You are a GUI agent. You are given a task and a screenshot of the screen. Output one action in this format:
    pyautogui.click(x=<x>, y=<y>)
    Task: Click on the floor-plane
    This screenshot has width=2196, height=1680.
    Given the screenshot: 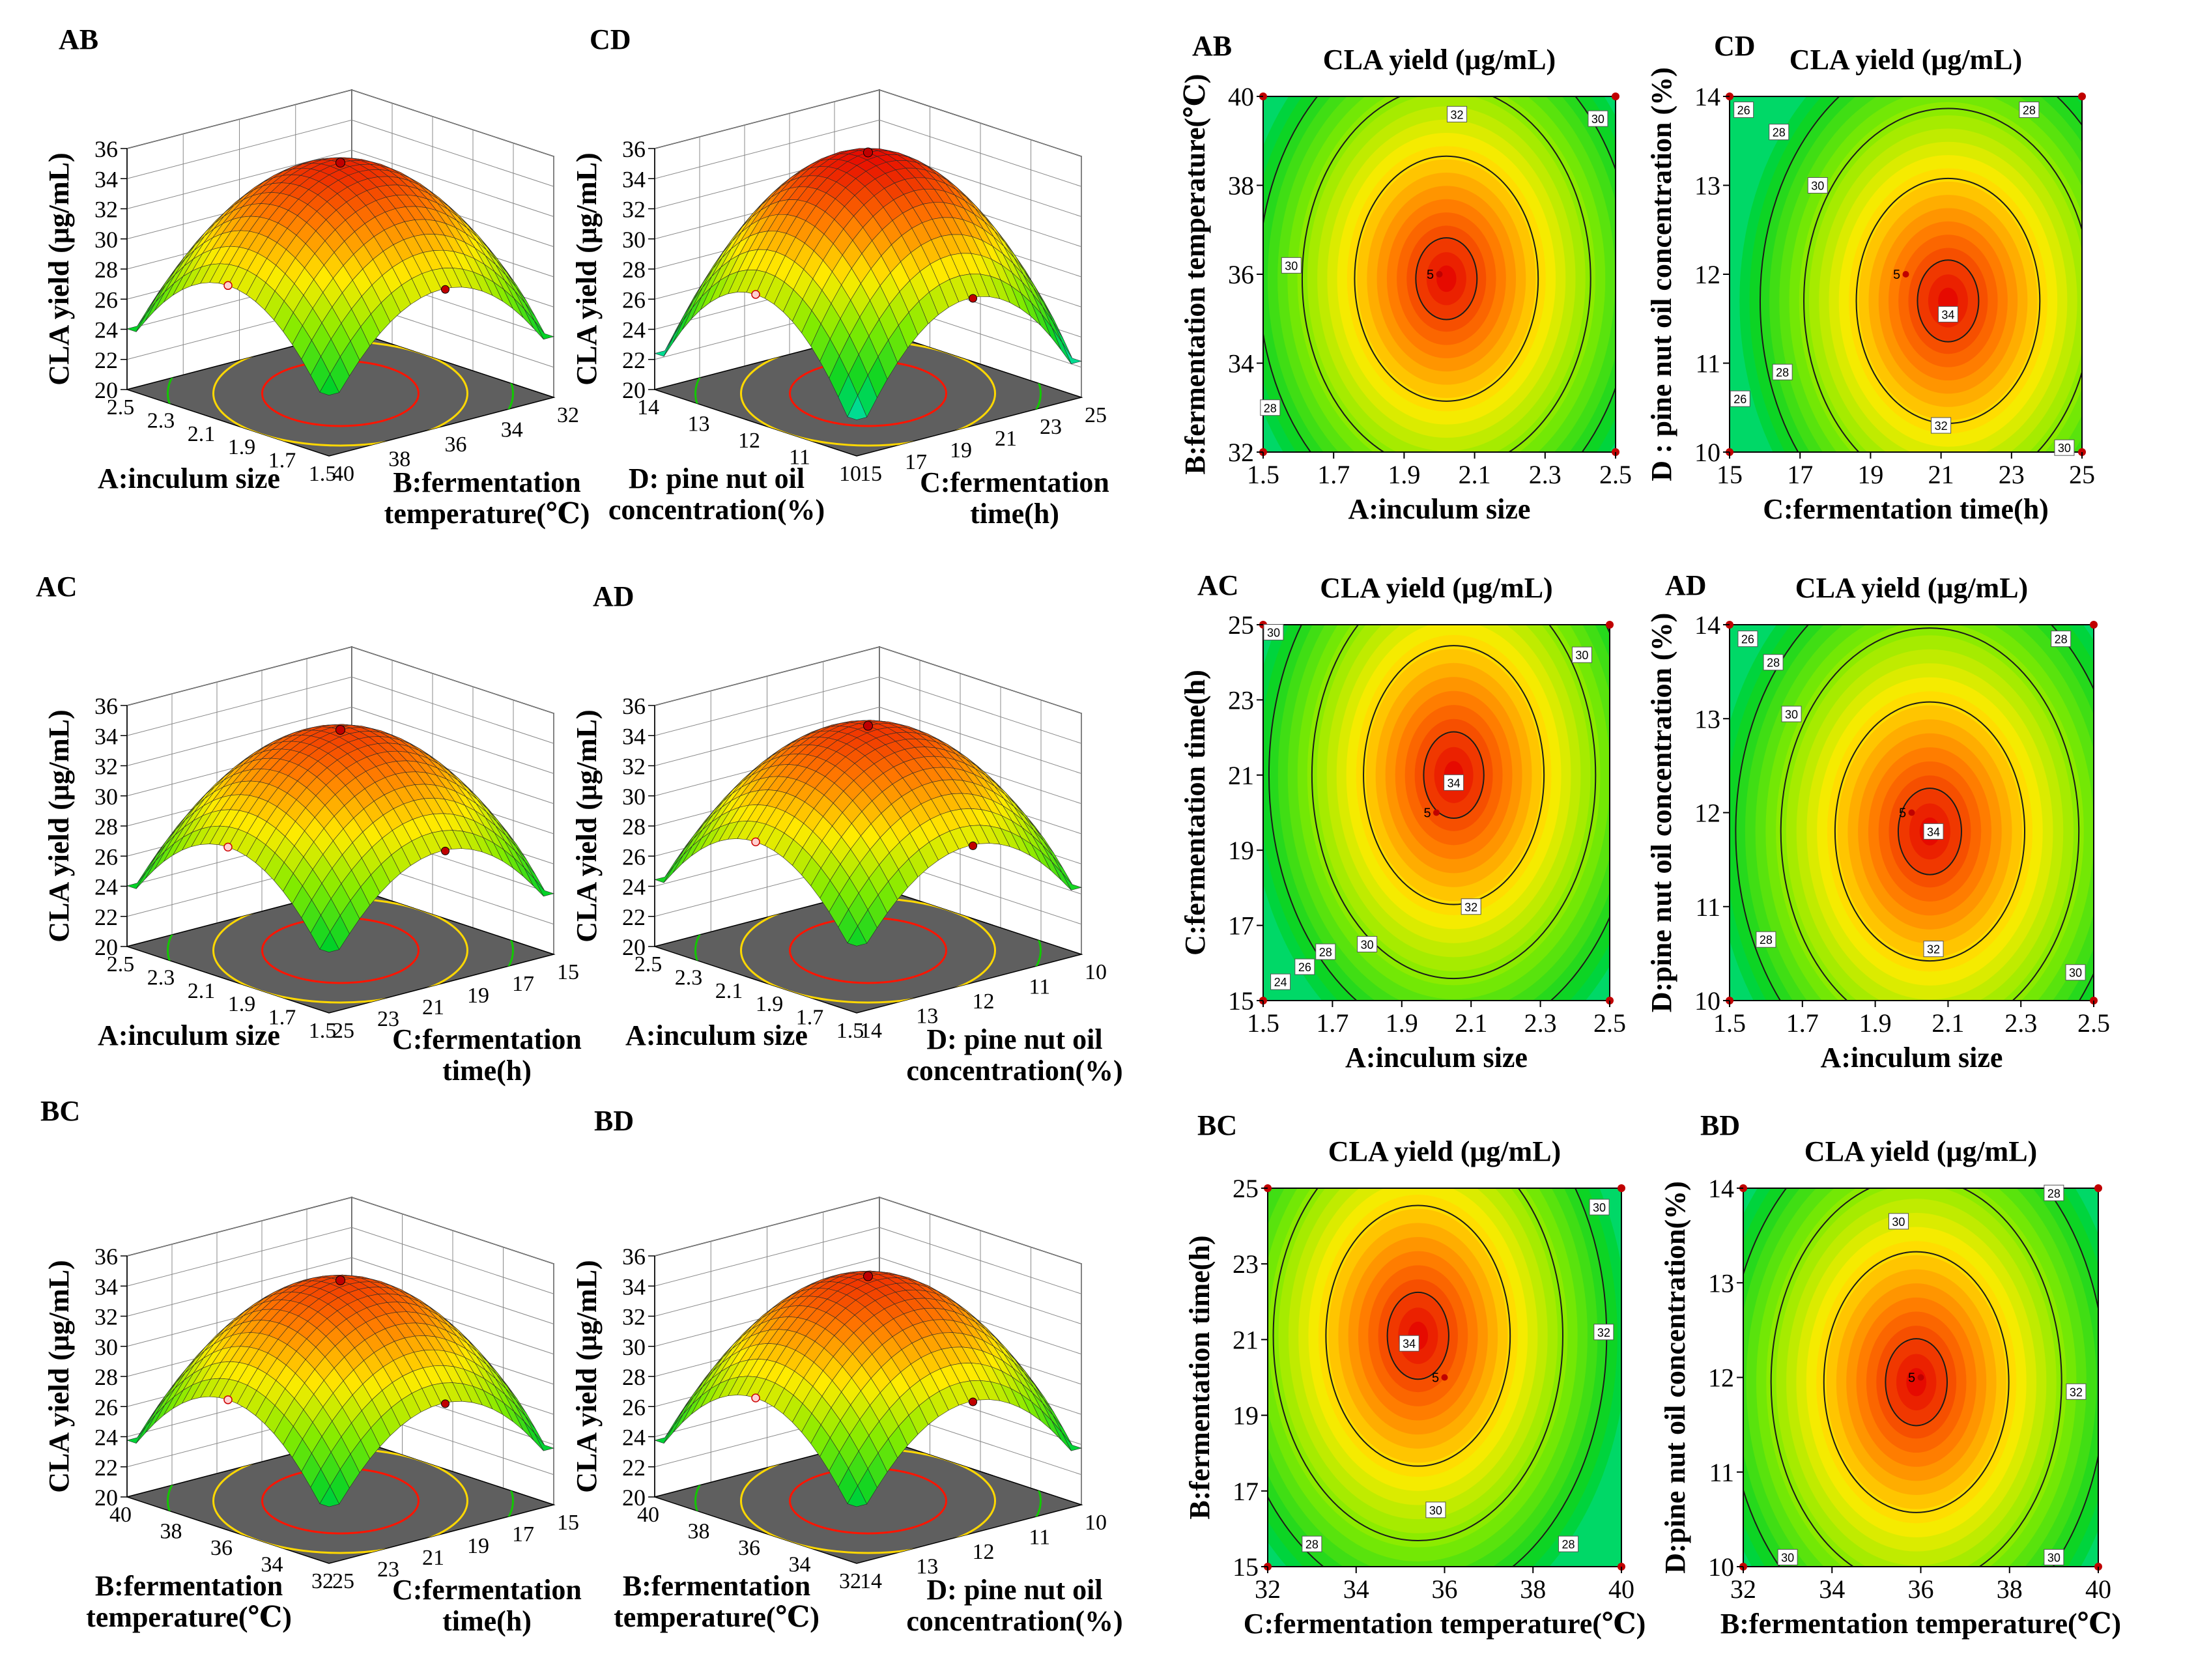 What is the action you would take?
    pyautogui.click(x=340, y=393)
    